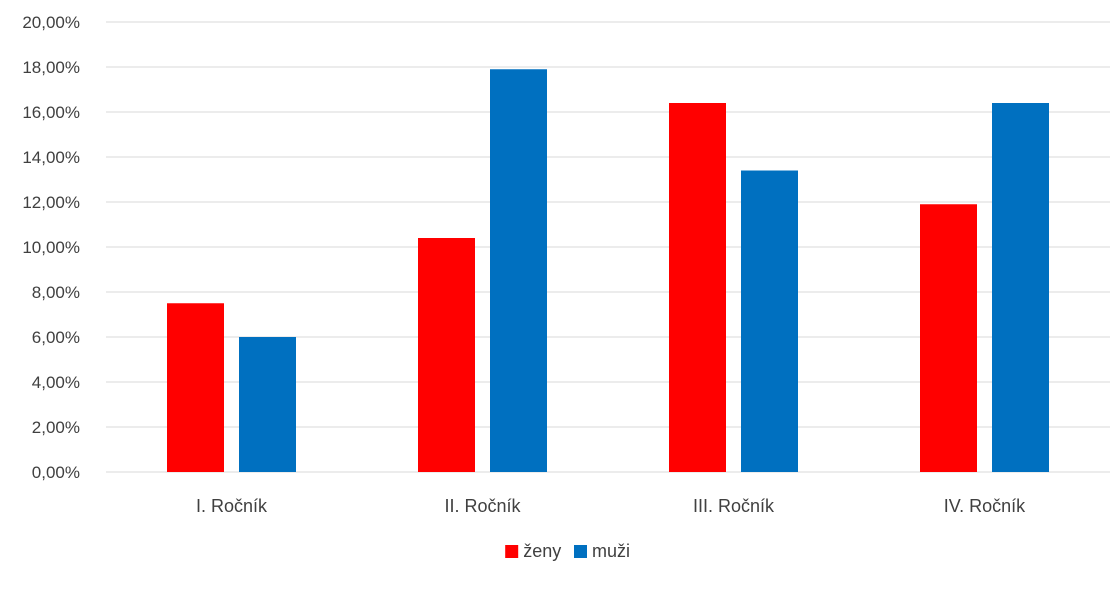  What do you see at coordinates (611, 506) in the screenshot?
I see `x-axis-category-labels: I. Ročník II. Ročník III. Ročník IV. Ročník` at bounding box center [611, 506].